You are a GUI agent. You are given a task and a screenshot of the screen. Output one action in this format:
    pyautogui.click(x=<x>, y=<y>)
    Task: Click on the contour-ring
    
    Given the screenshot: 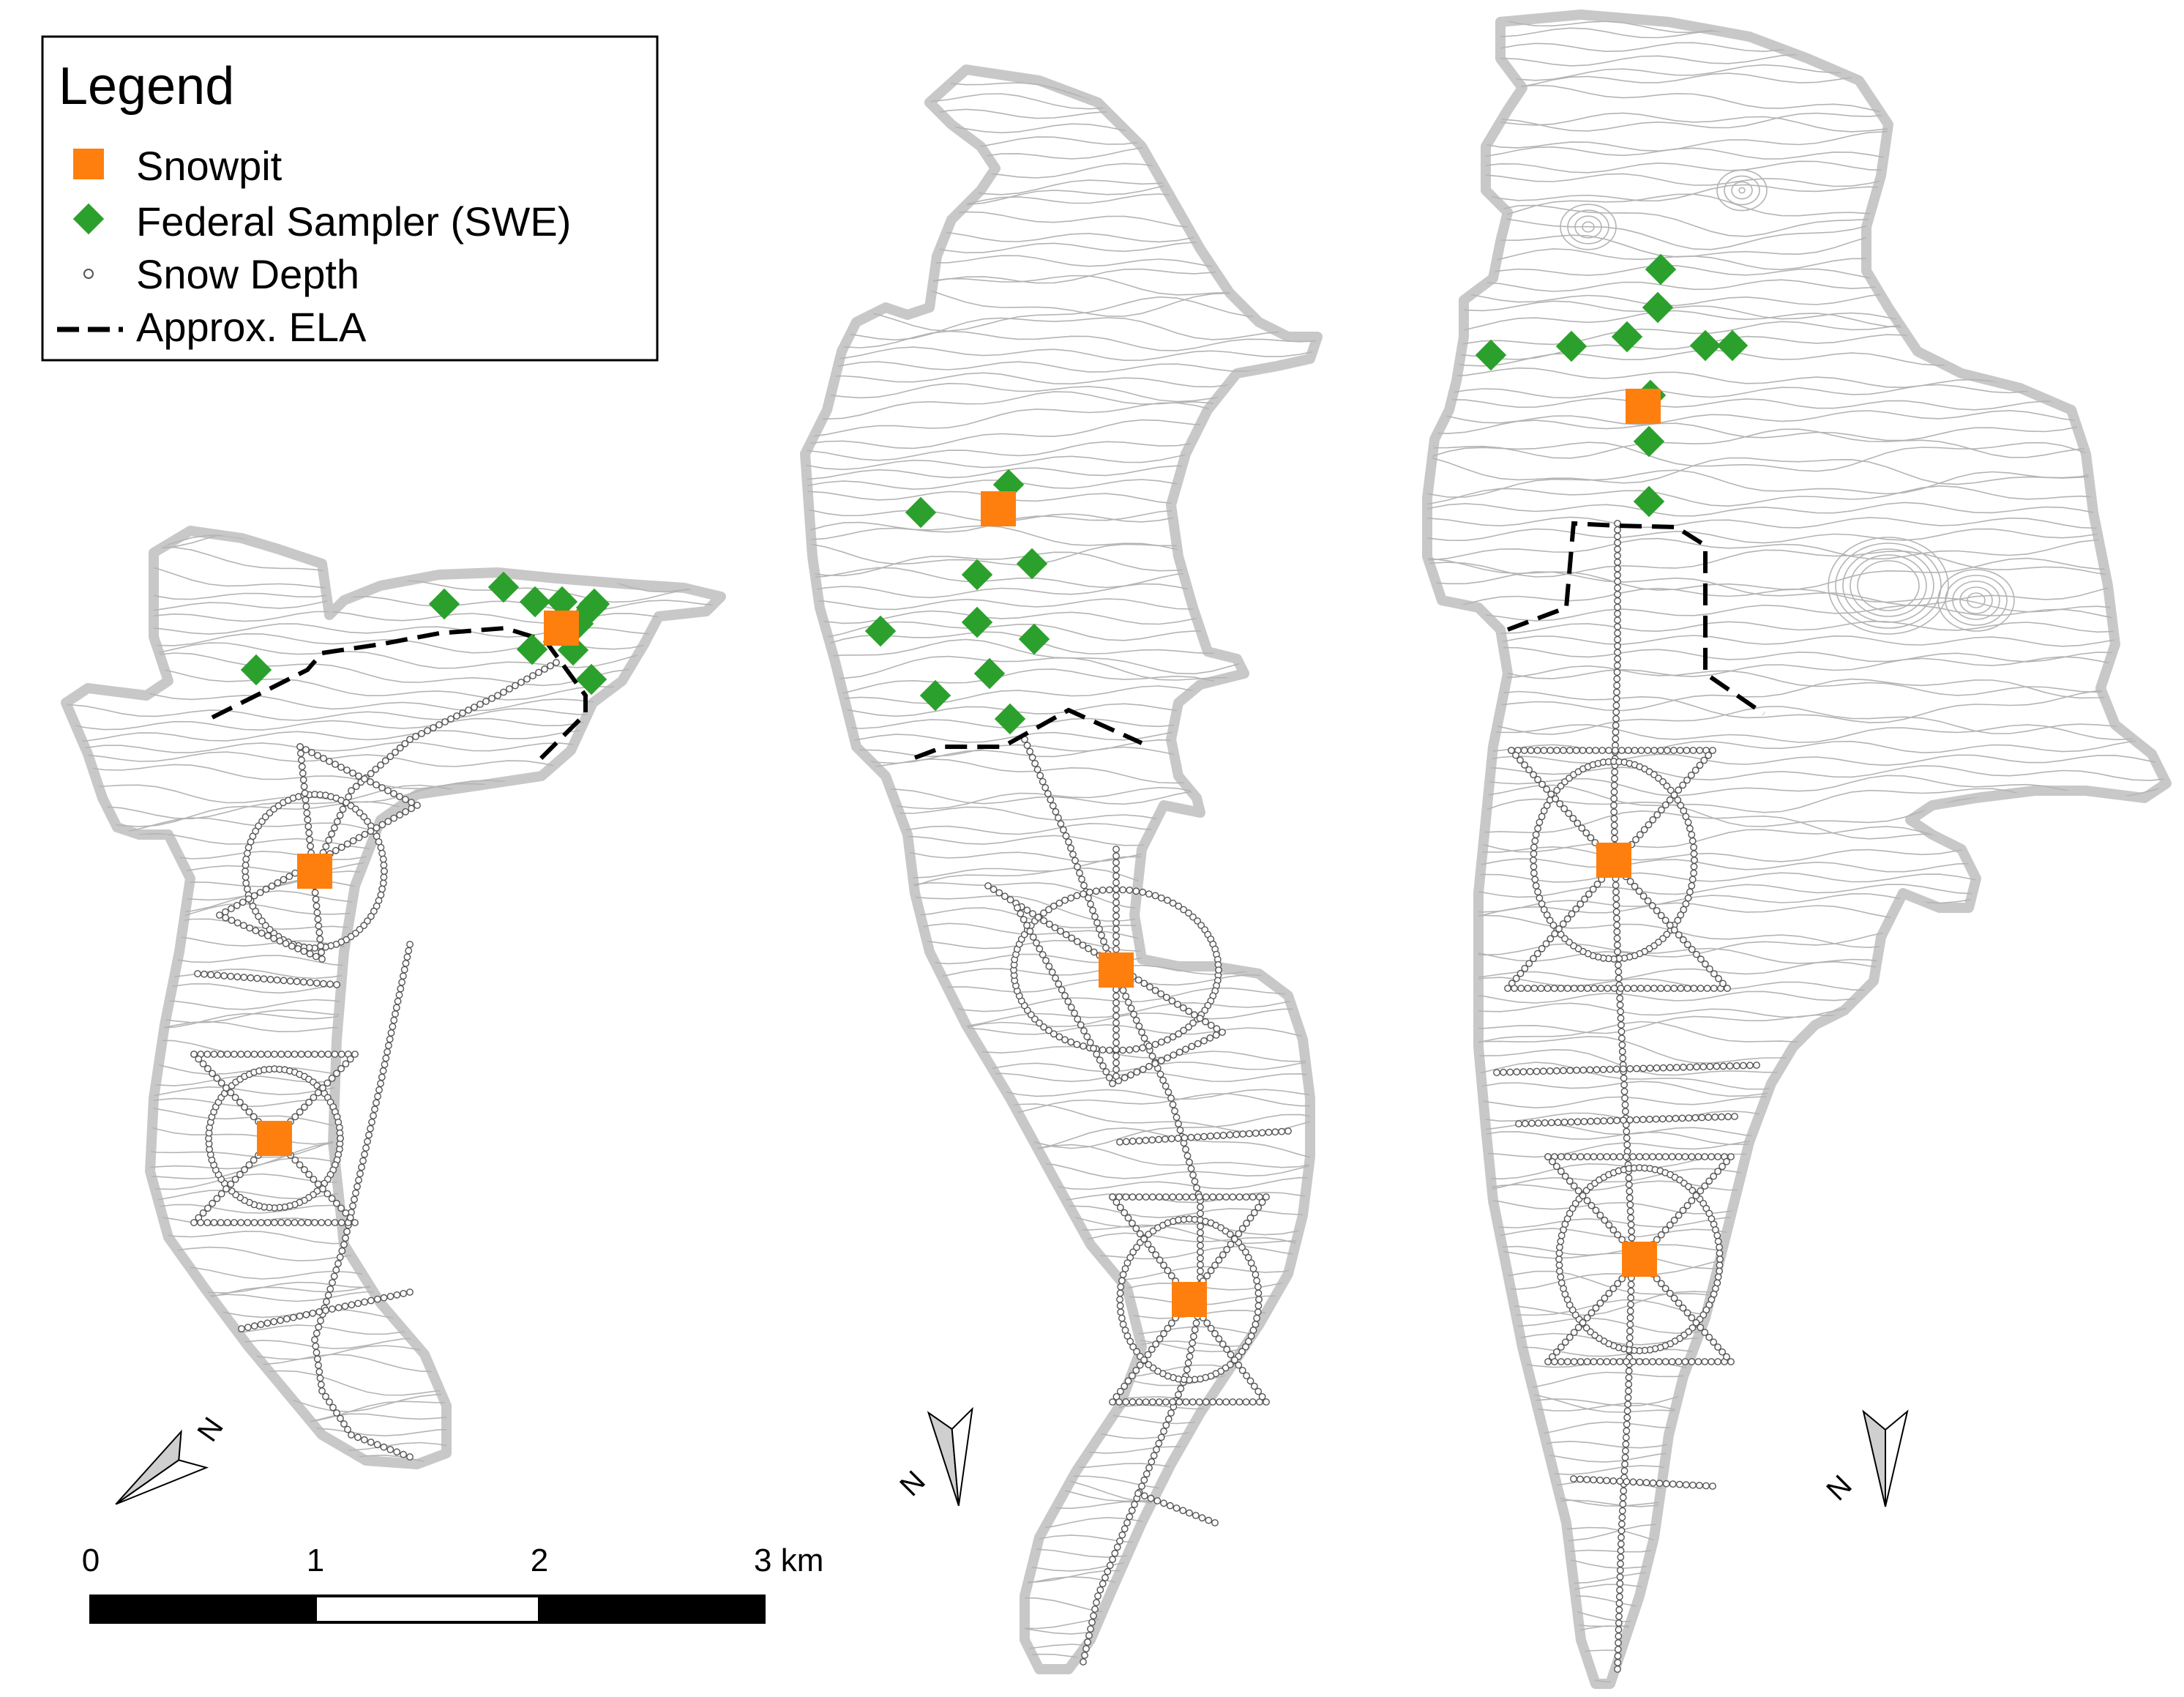 What is the action you would take?
    pyautogui.click(x=1976, y=600)
    